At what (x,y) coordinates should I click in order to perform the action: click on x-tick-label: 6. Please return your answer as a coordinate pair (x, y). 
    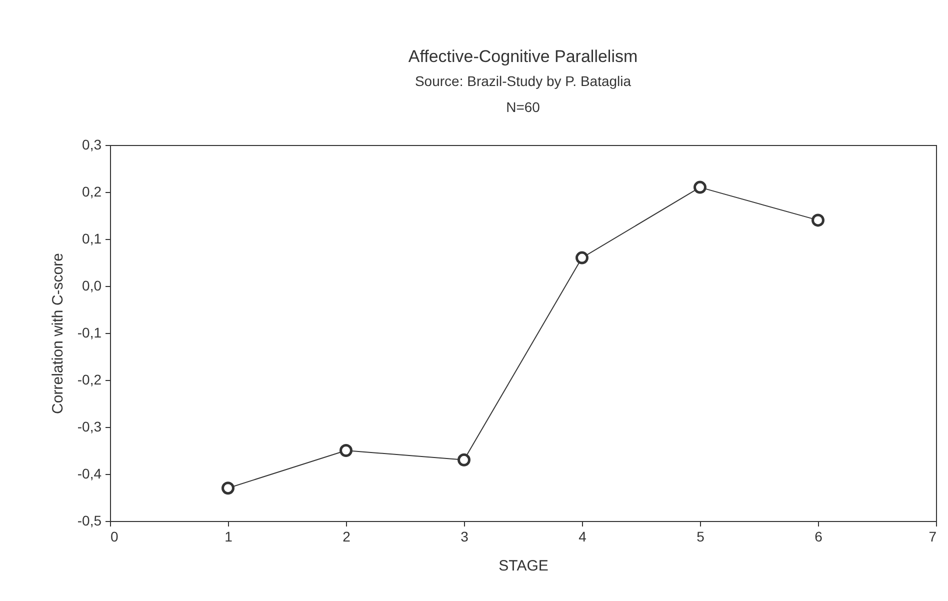
    Looking at the image, I should click on (818, 536).